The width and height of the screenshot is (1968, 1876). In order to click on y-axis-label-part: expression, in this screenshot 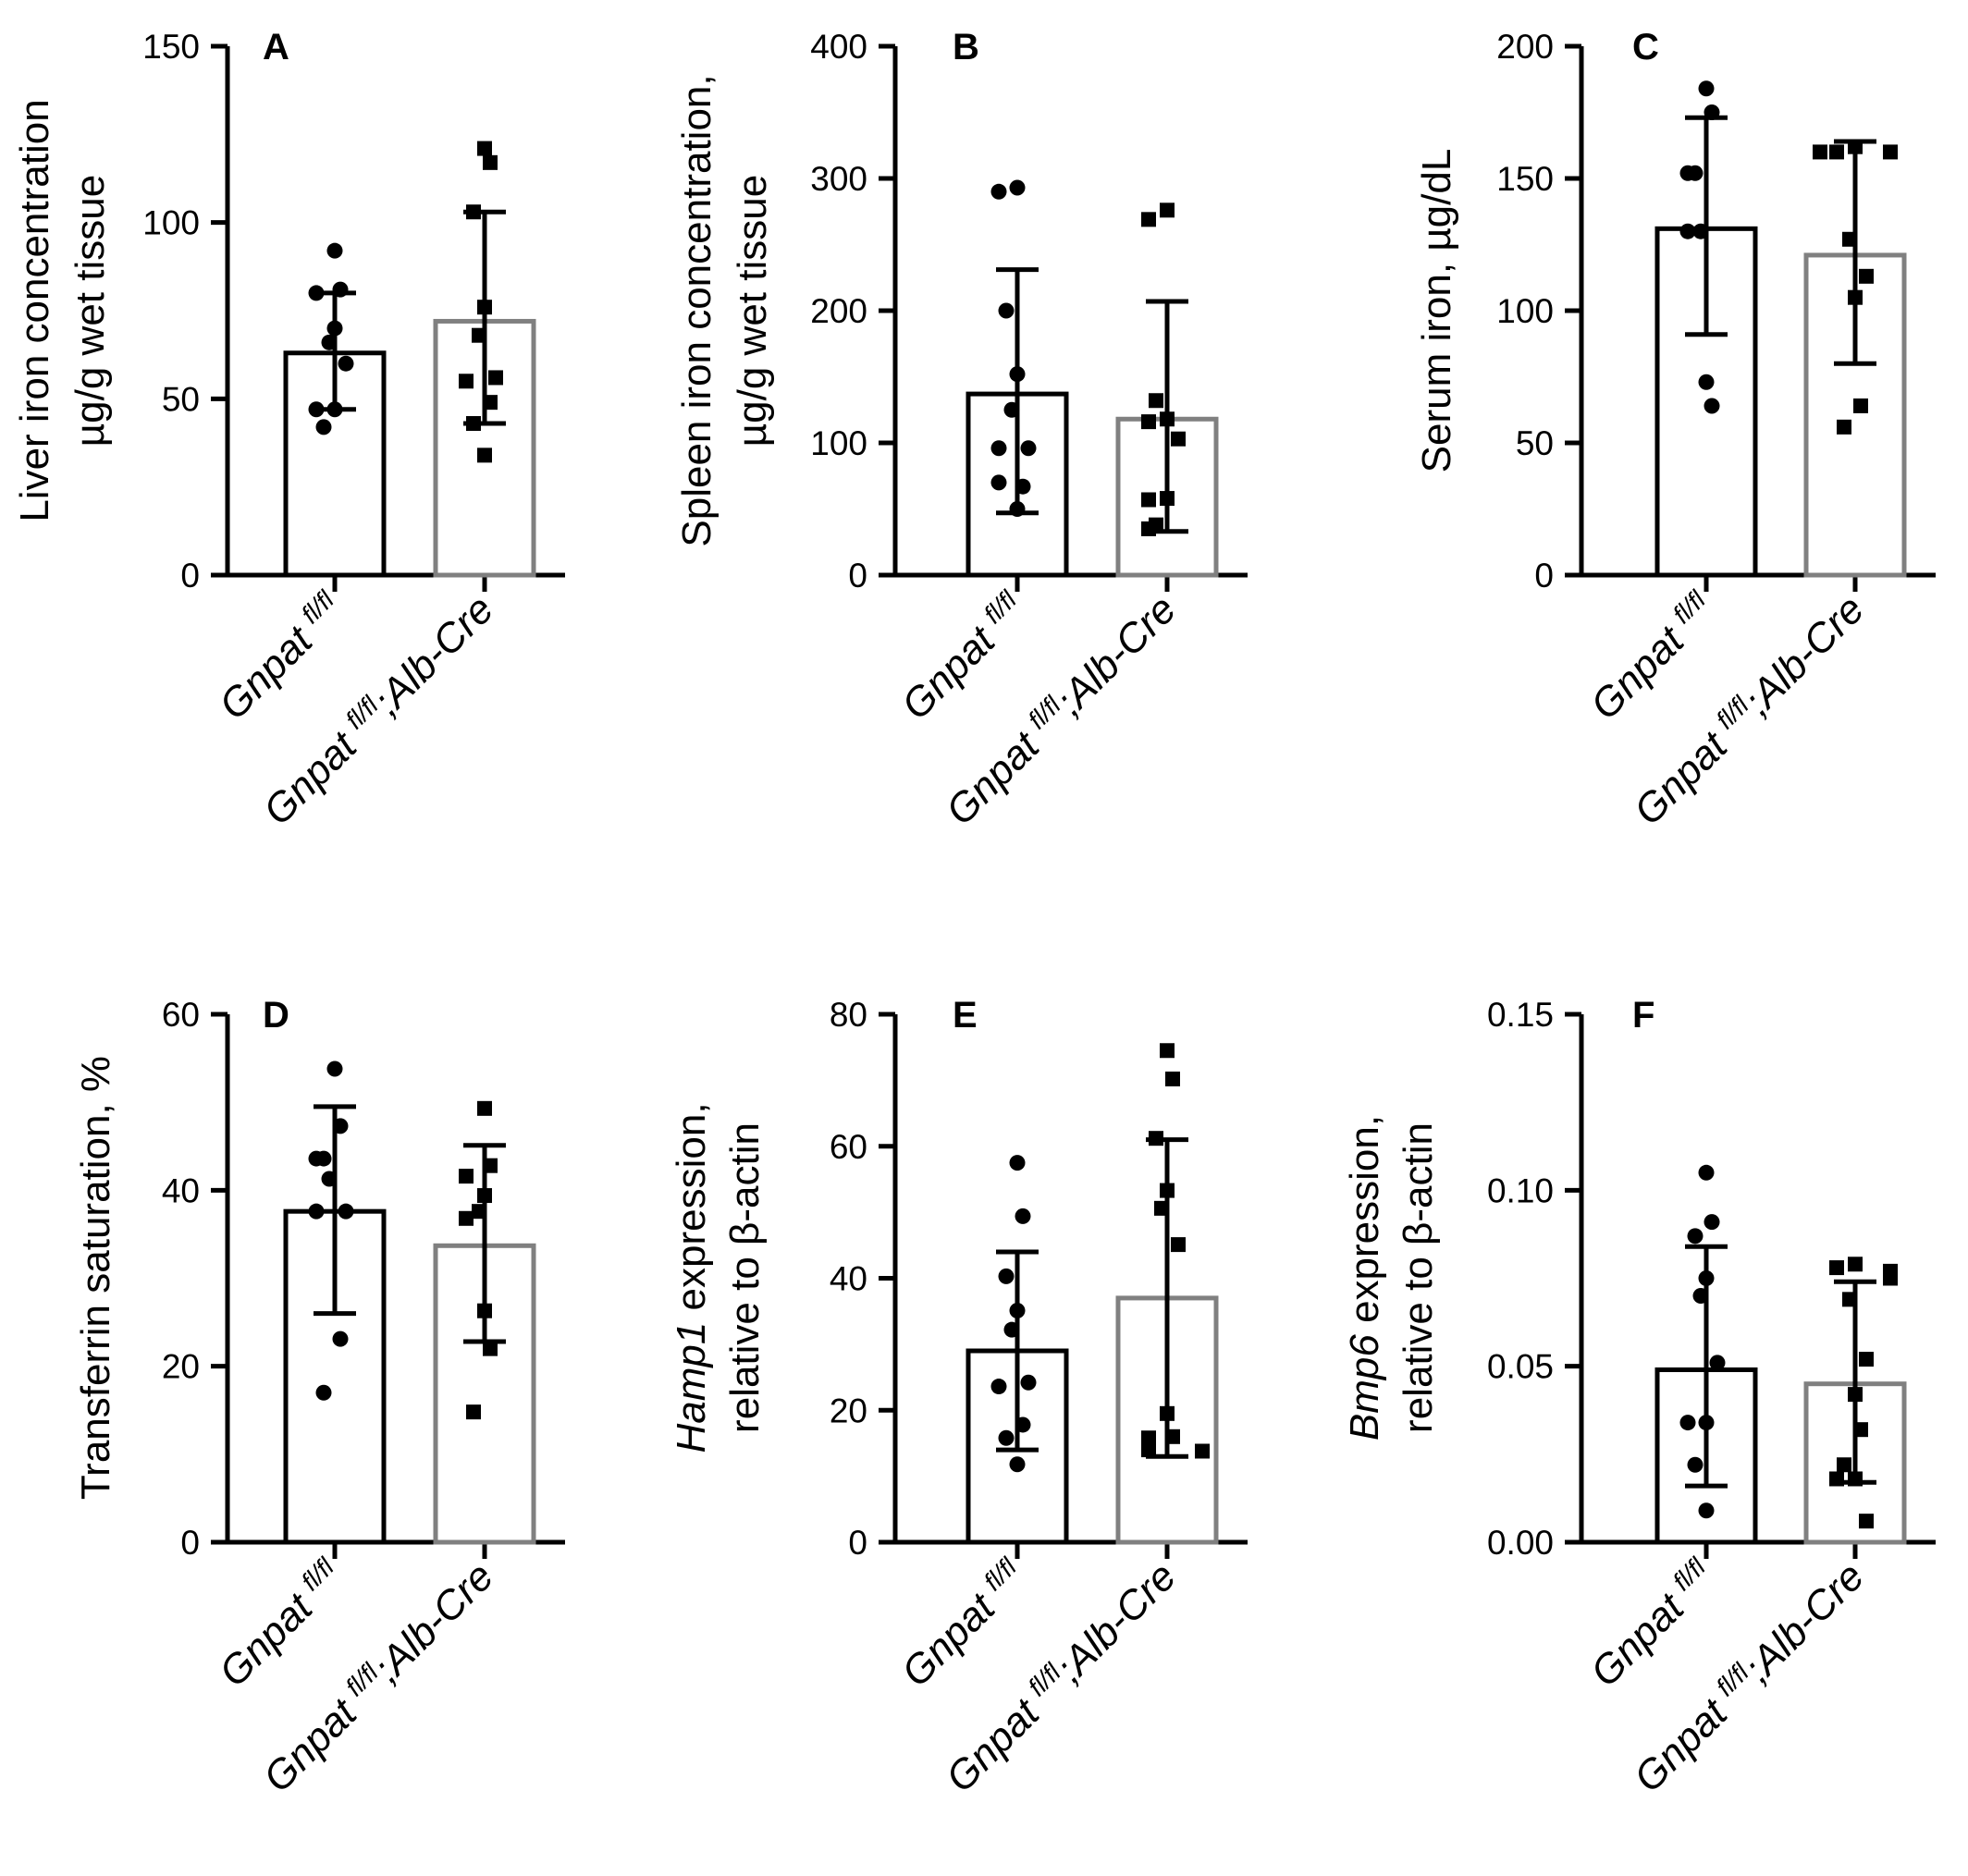, I will do `click(1364, 1225)`.